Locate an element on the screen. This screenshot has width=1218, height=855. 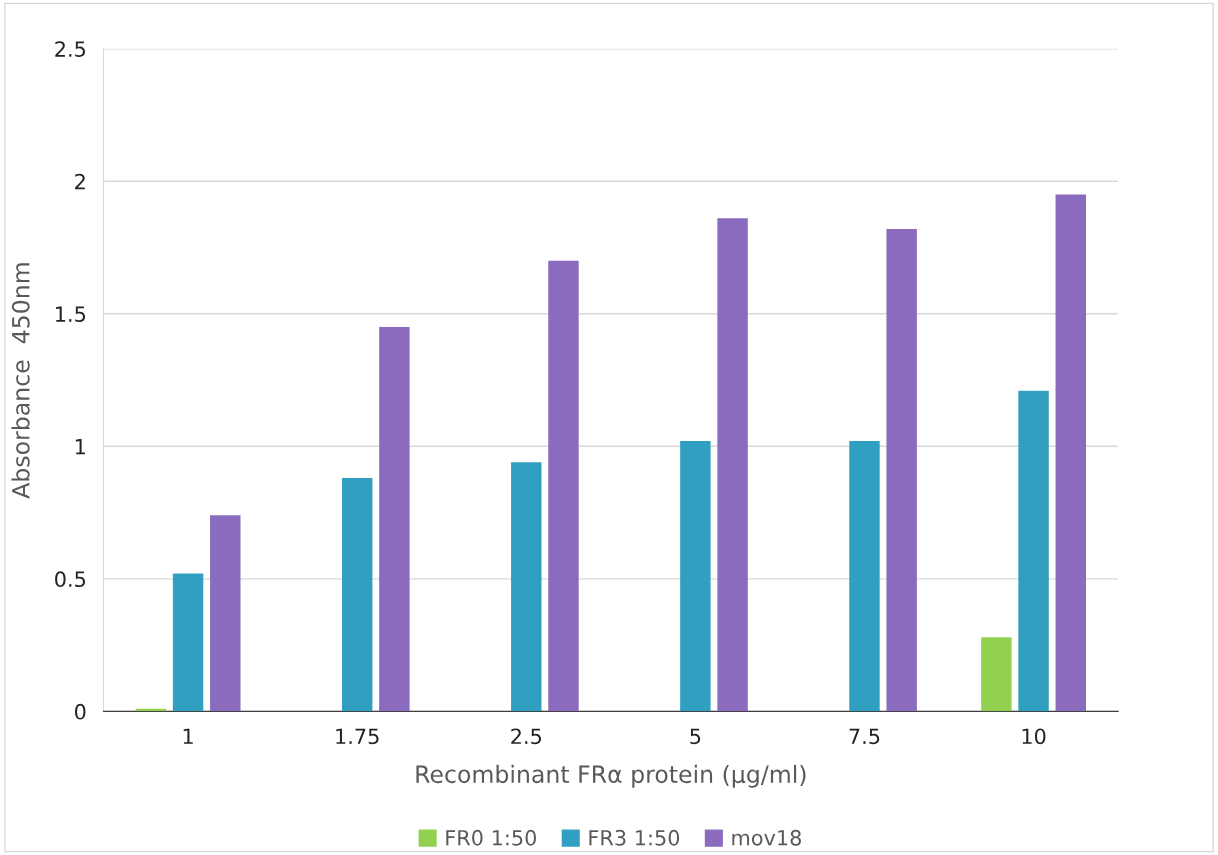
x-tick-label: 7.5 is located at coordinates (864, 736).